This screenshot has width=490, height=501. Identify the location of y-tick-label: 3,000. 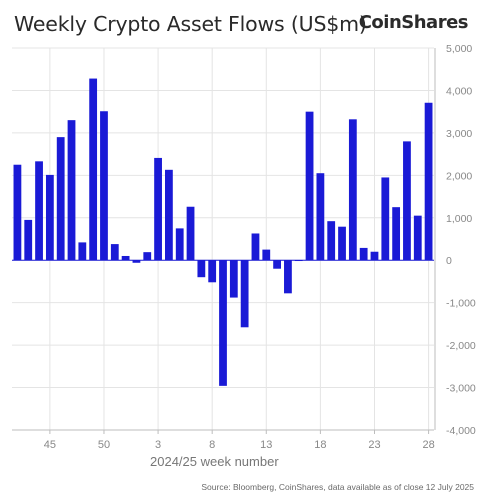
(459, 134).